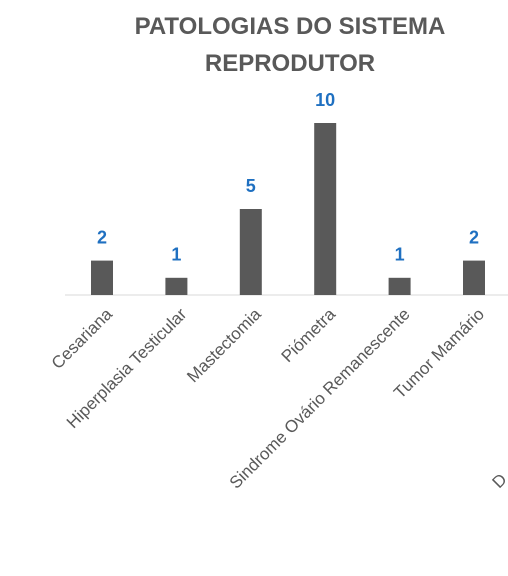 The height and width of the screenshot is (576, 508). What do you see at coordinates (309, 335) in the screenshot?
I see `x-tick-label: Piómetra` at bounding box center [309, 335].